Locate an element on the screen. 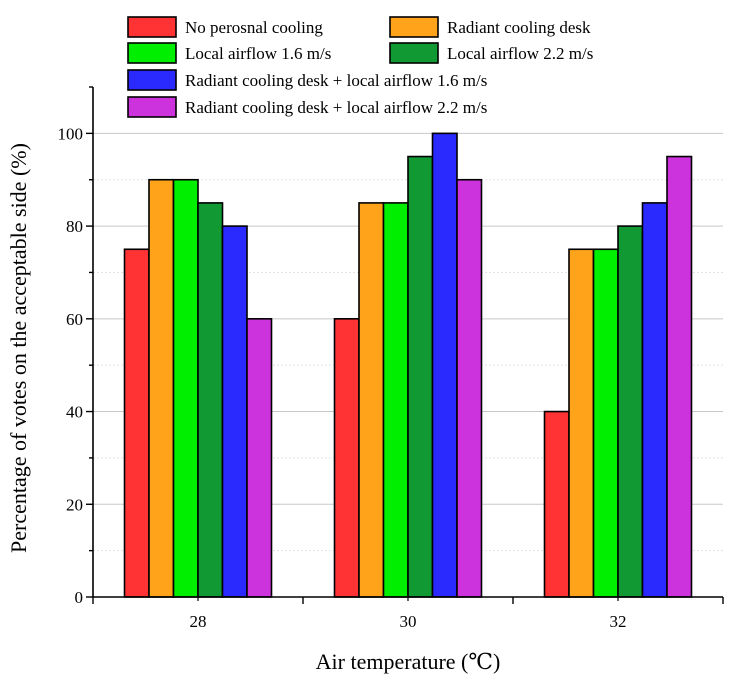  legend-item: Local airflow 2.2 m/s is located at coordinates (491, 53).